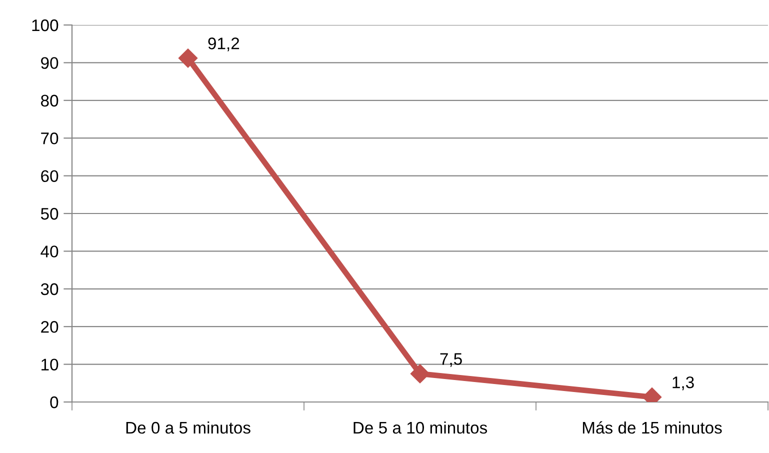 The width and height of the screenshot is (769, 453). What do you see at coordinates (49, 100) in the screenshot?
I see `y-tick-label: 80` at bounding box center [49, 100].